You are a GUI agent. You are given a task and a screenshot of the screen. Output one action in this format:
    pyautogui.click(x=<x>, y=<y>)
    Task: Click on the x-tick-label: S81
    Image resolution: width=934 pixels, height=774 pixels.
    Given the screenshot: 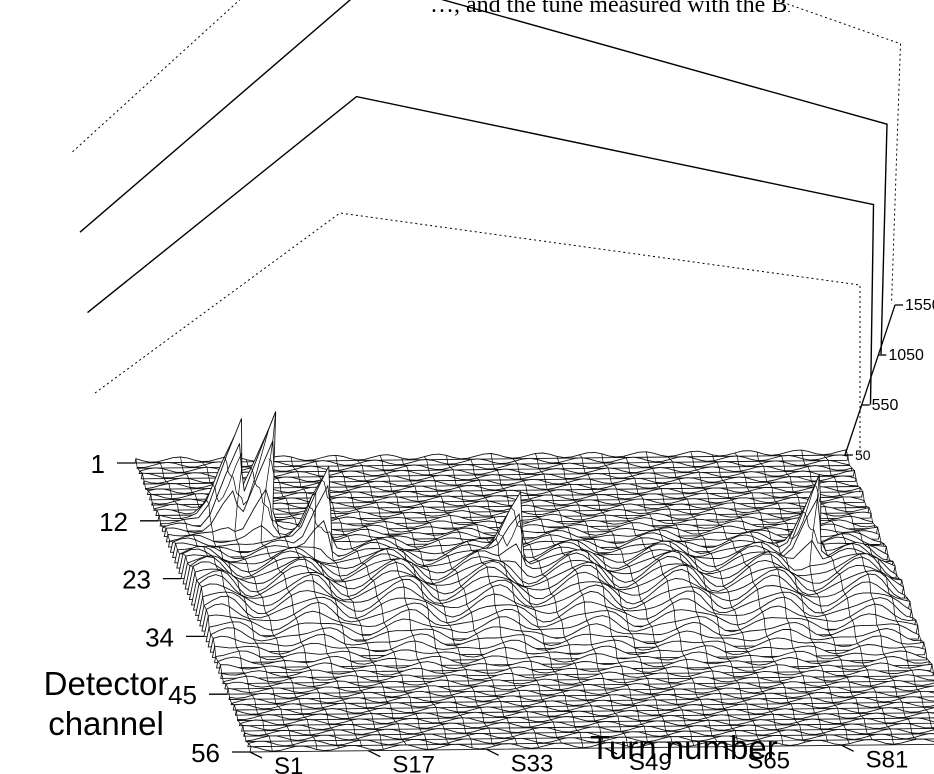 What is the action you would take?
    pyautogui.click(x=887, y=759)
    